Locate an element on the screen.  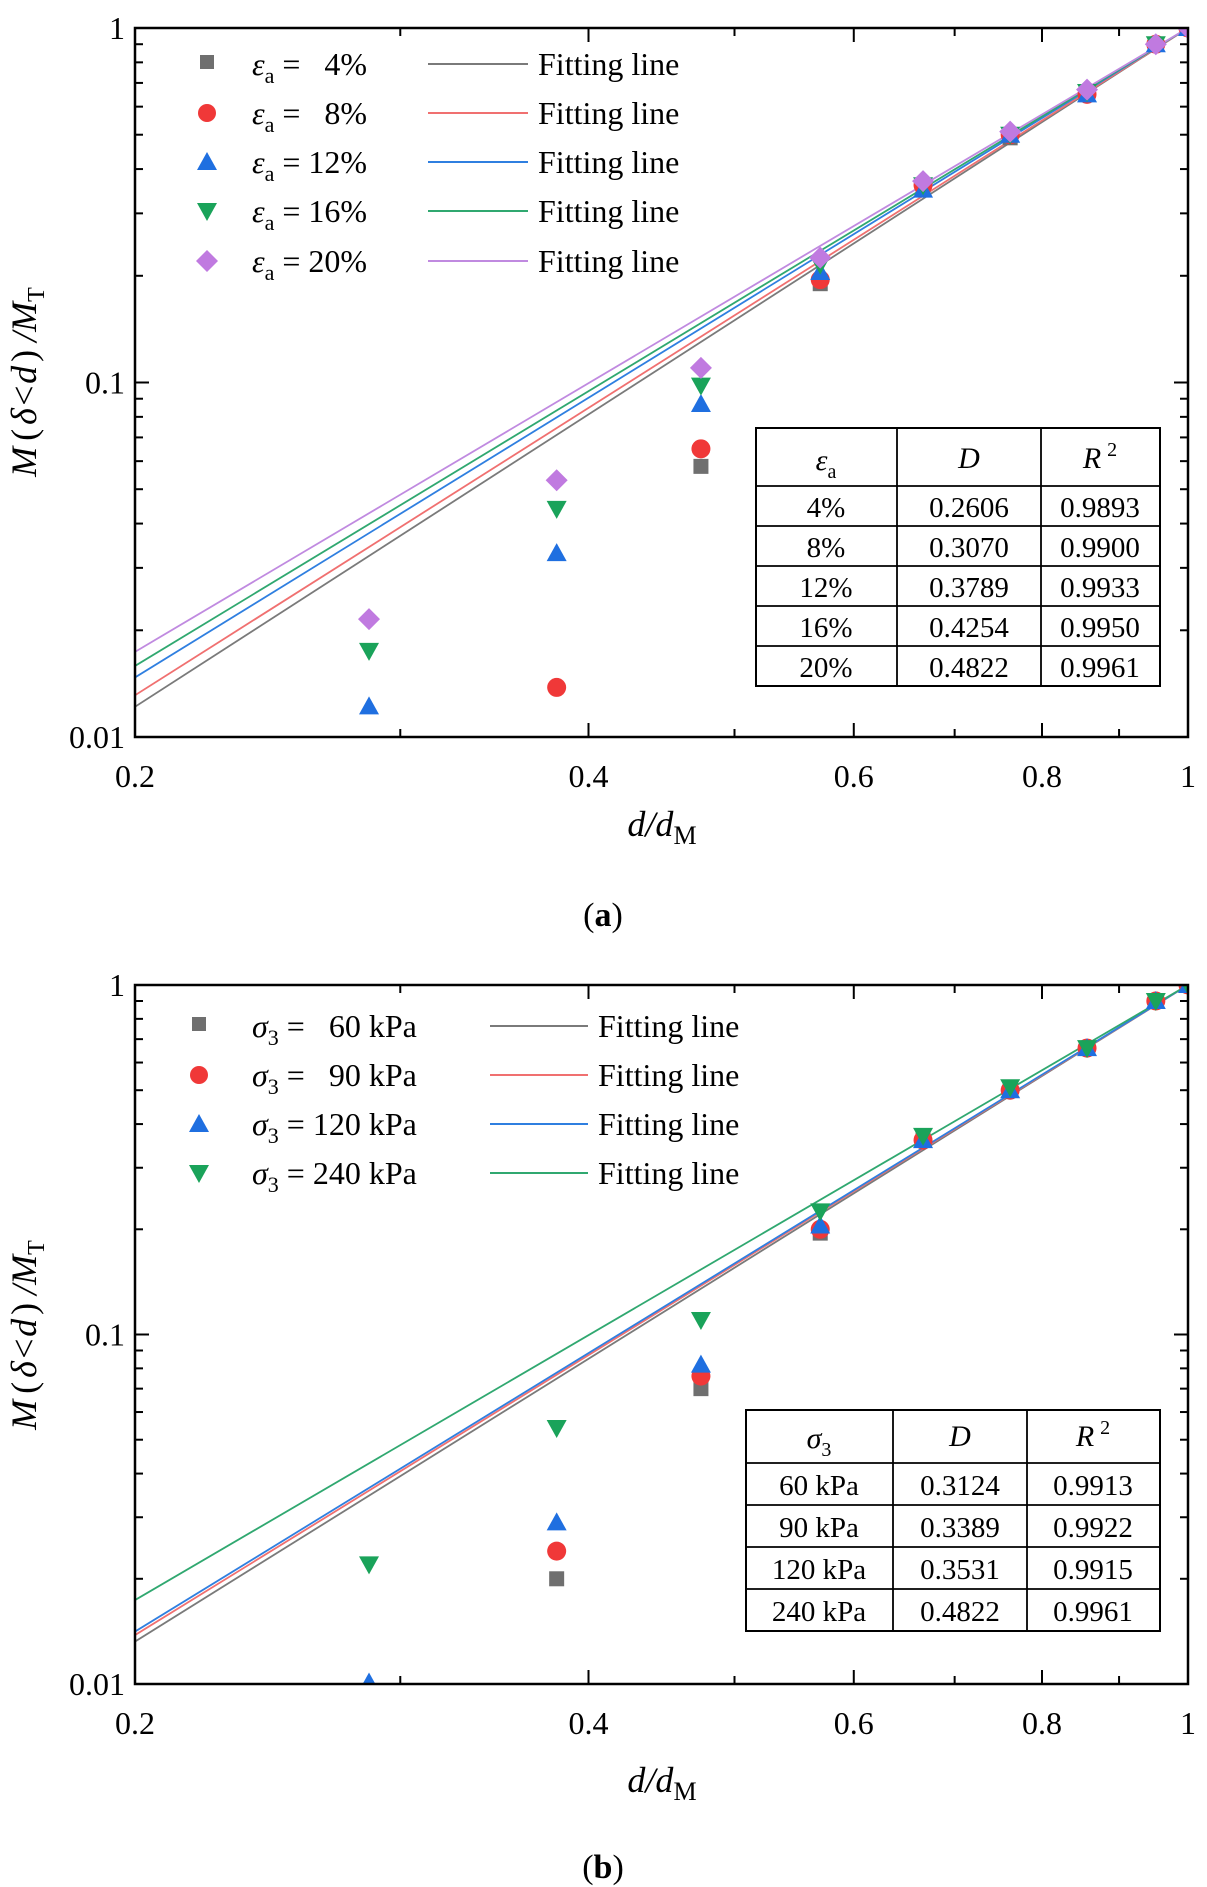
legend-marker-triangle-up-a is located at coordinates (207, 161).